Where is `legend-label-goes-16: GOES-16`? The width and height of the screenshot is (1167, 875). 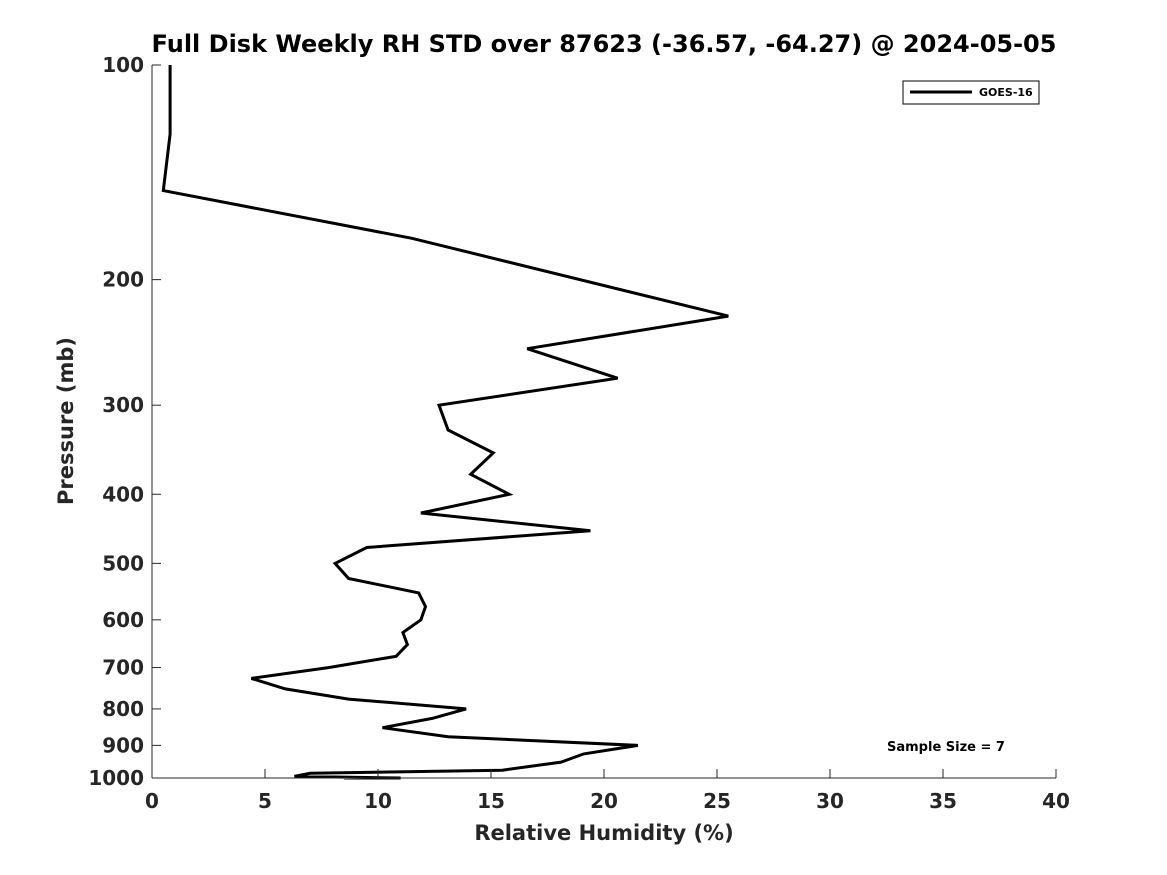
legend-label-goes-16: GOES-16 is located at coordinates (1006, 92).